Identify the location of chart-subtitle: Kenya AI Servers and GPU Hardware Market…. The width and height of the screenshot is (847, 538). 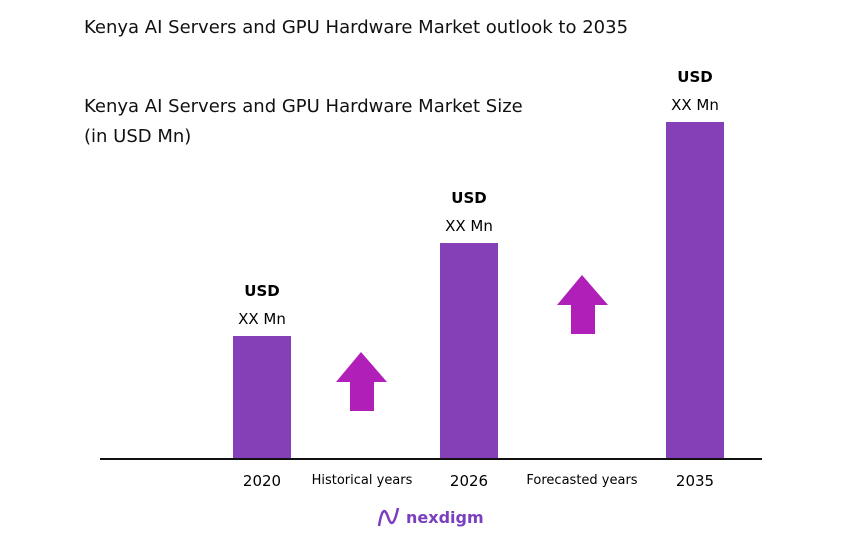
(303, 122).